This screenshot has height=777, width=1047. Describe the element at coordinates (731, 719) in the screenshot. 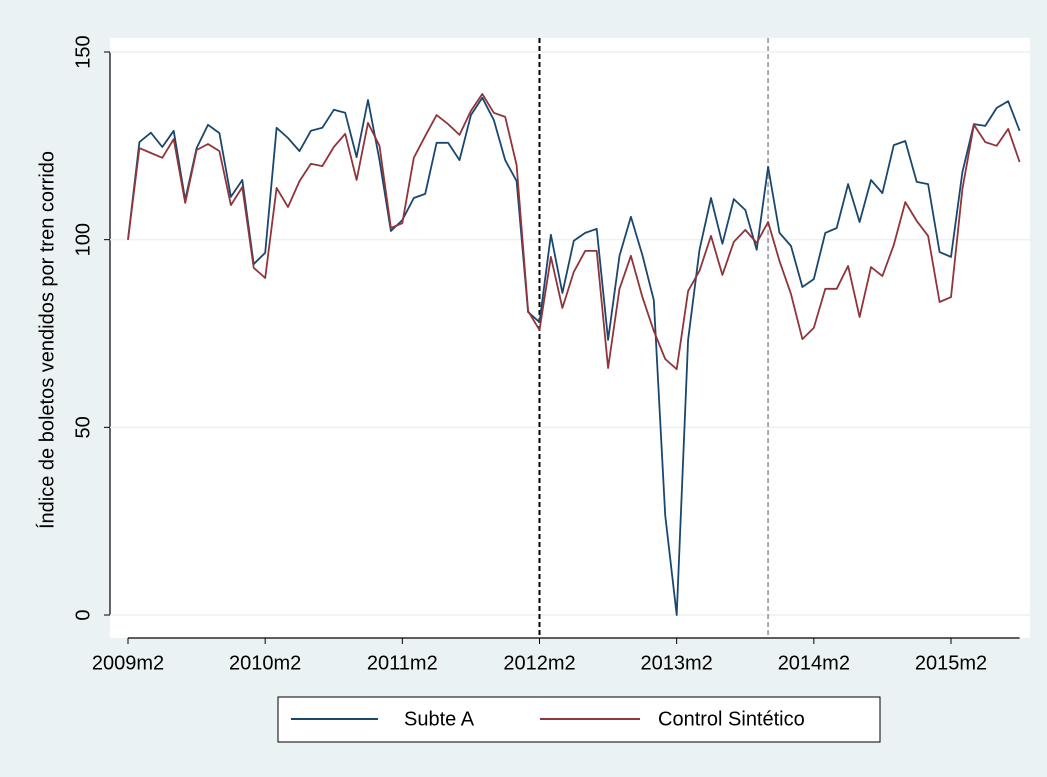

I see `legend-label: Control Sintético` at that location.